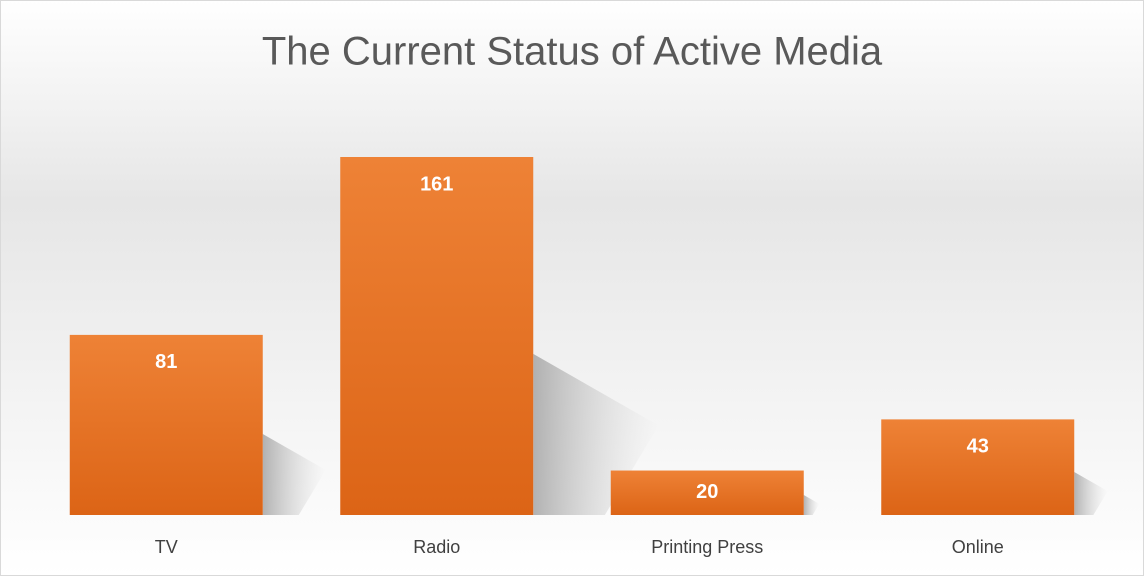 This screenshot has width=1144, height=576. Describe the element at coordinates (978, 547) in the screenshot. I see `x-tick-label: Online` at that location.